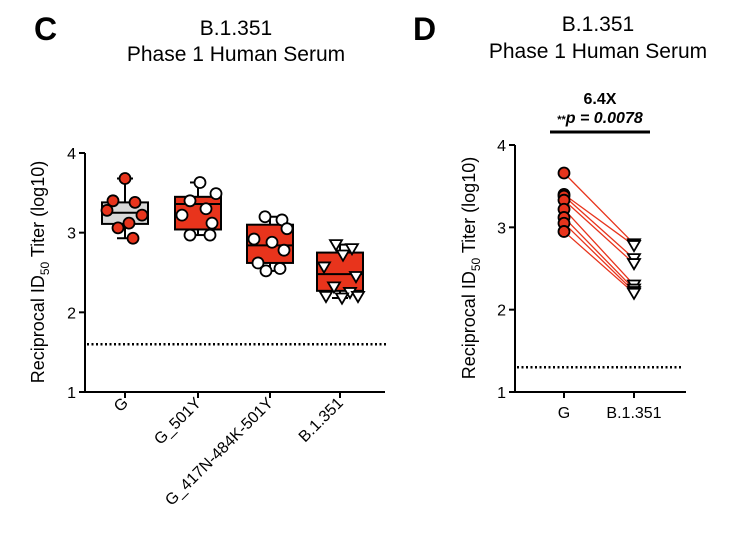  Describe the element at coordinates (501, 228) in the screenshot. I see `panel-d-y-tick-label: 3` at that location.